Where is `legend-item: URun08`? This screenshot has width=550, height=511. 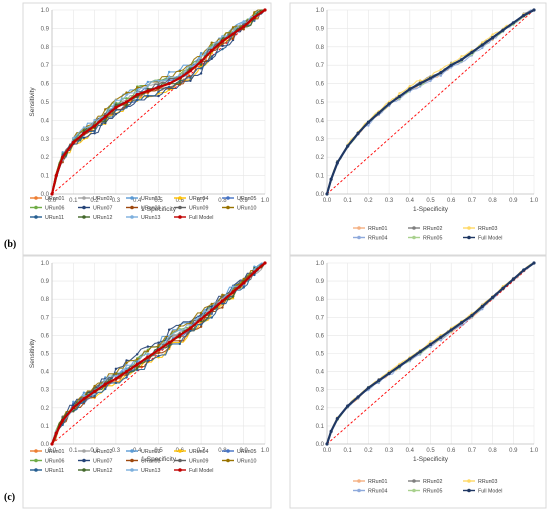
legend-item: URun08 is located at coordinates (143, 209).